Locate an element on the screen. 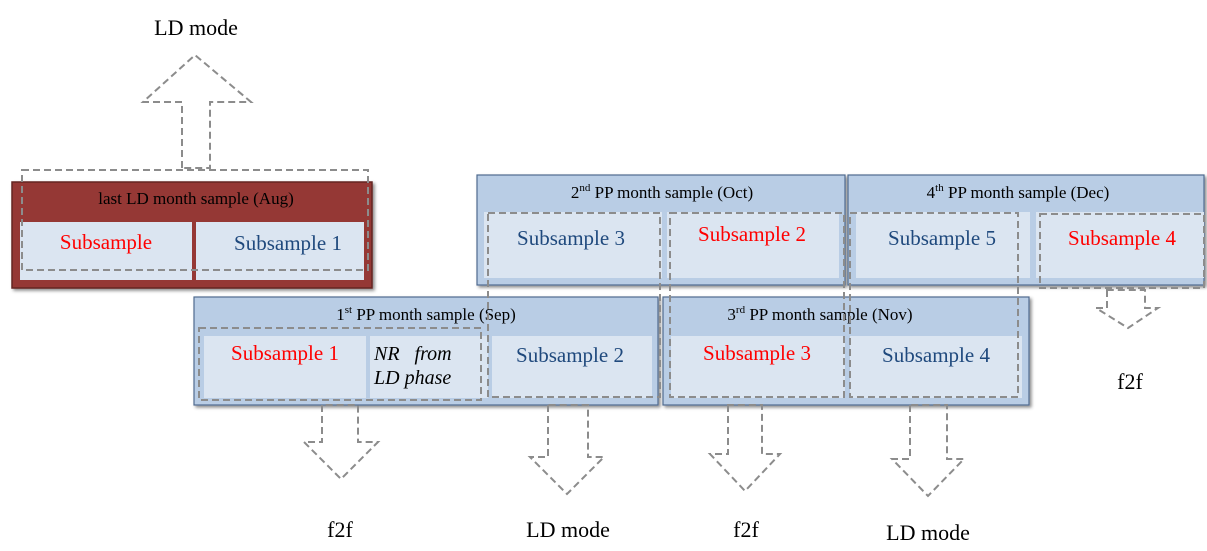 The width and height of the screenshot is (1207, 551). dec-sub1-cell is located at coordinates (943, 245).